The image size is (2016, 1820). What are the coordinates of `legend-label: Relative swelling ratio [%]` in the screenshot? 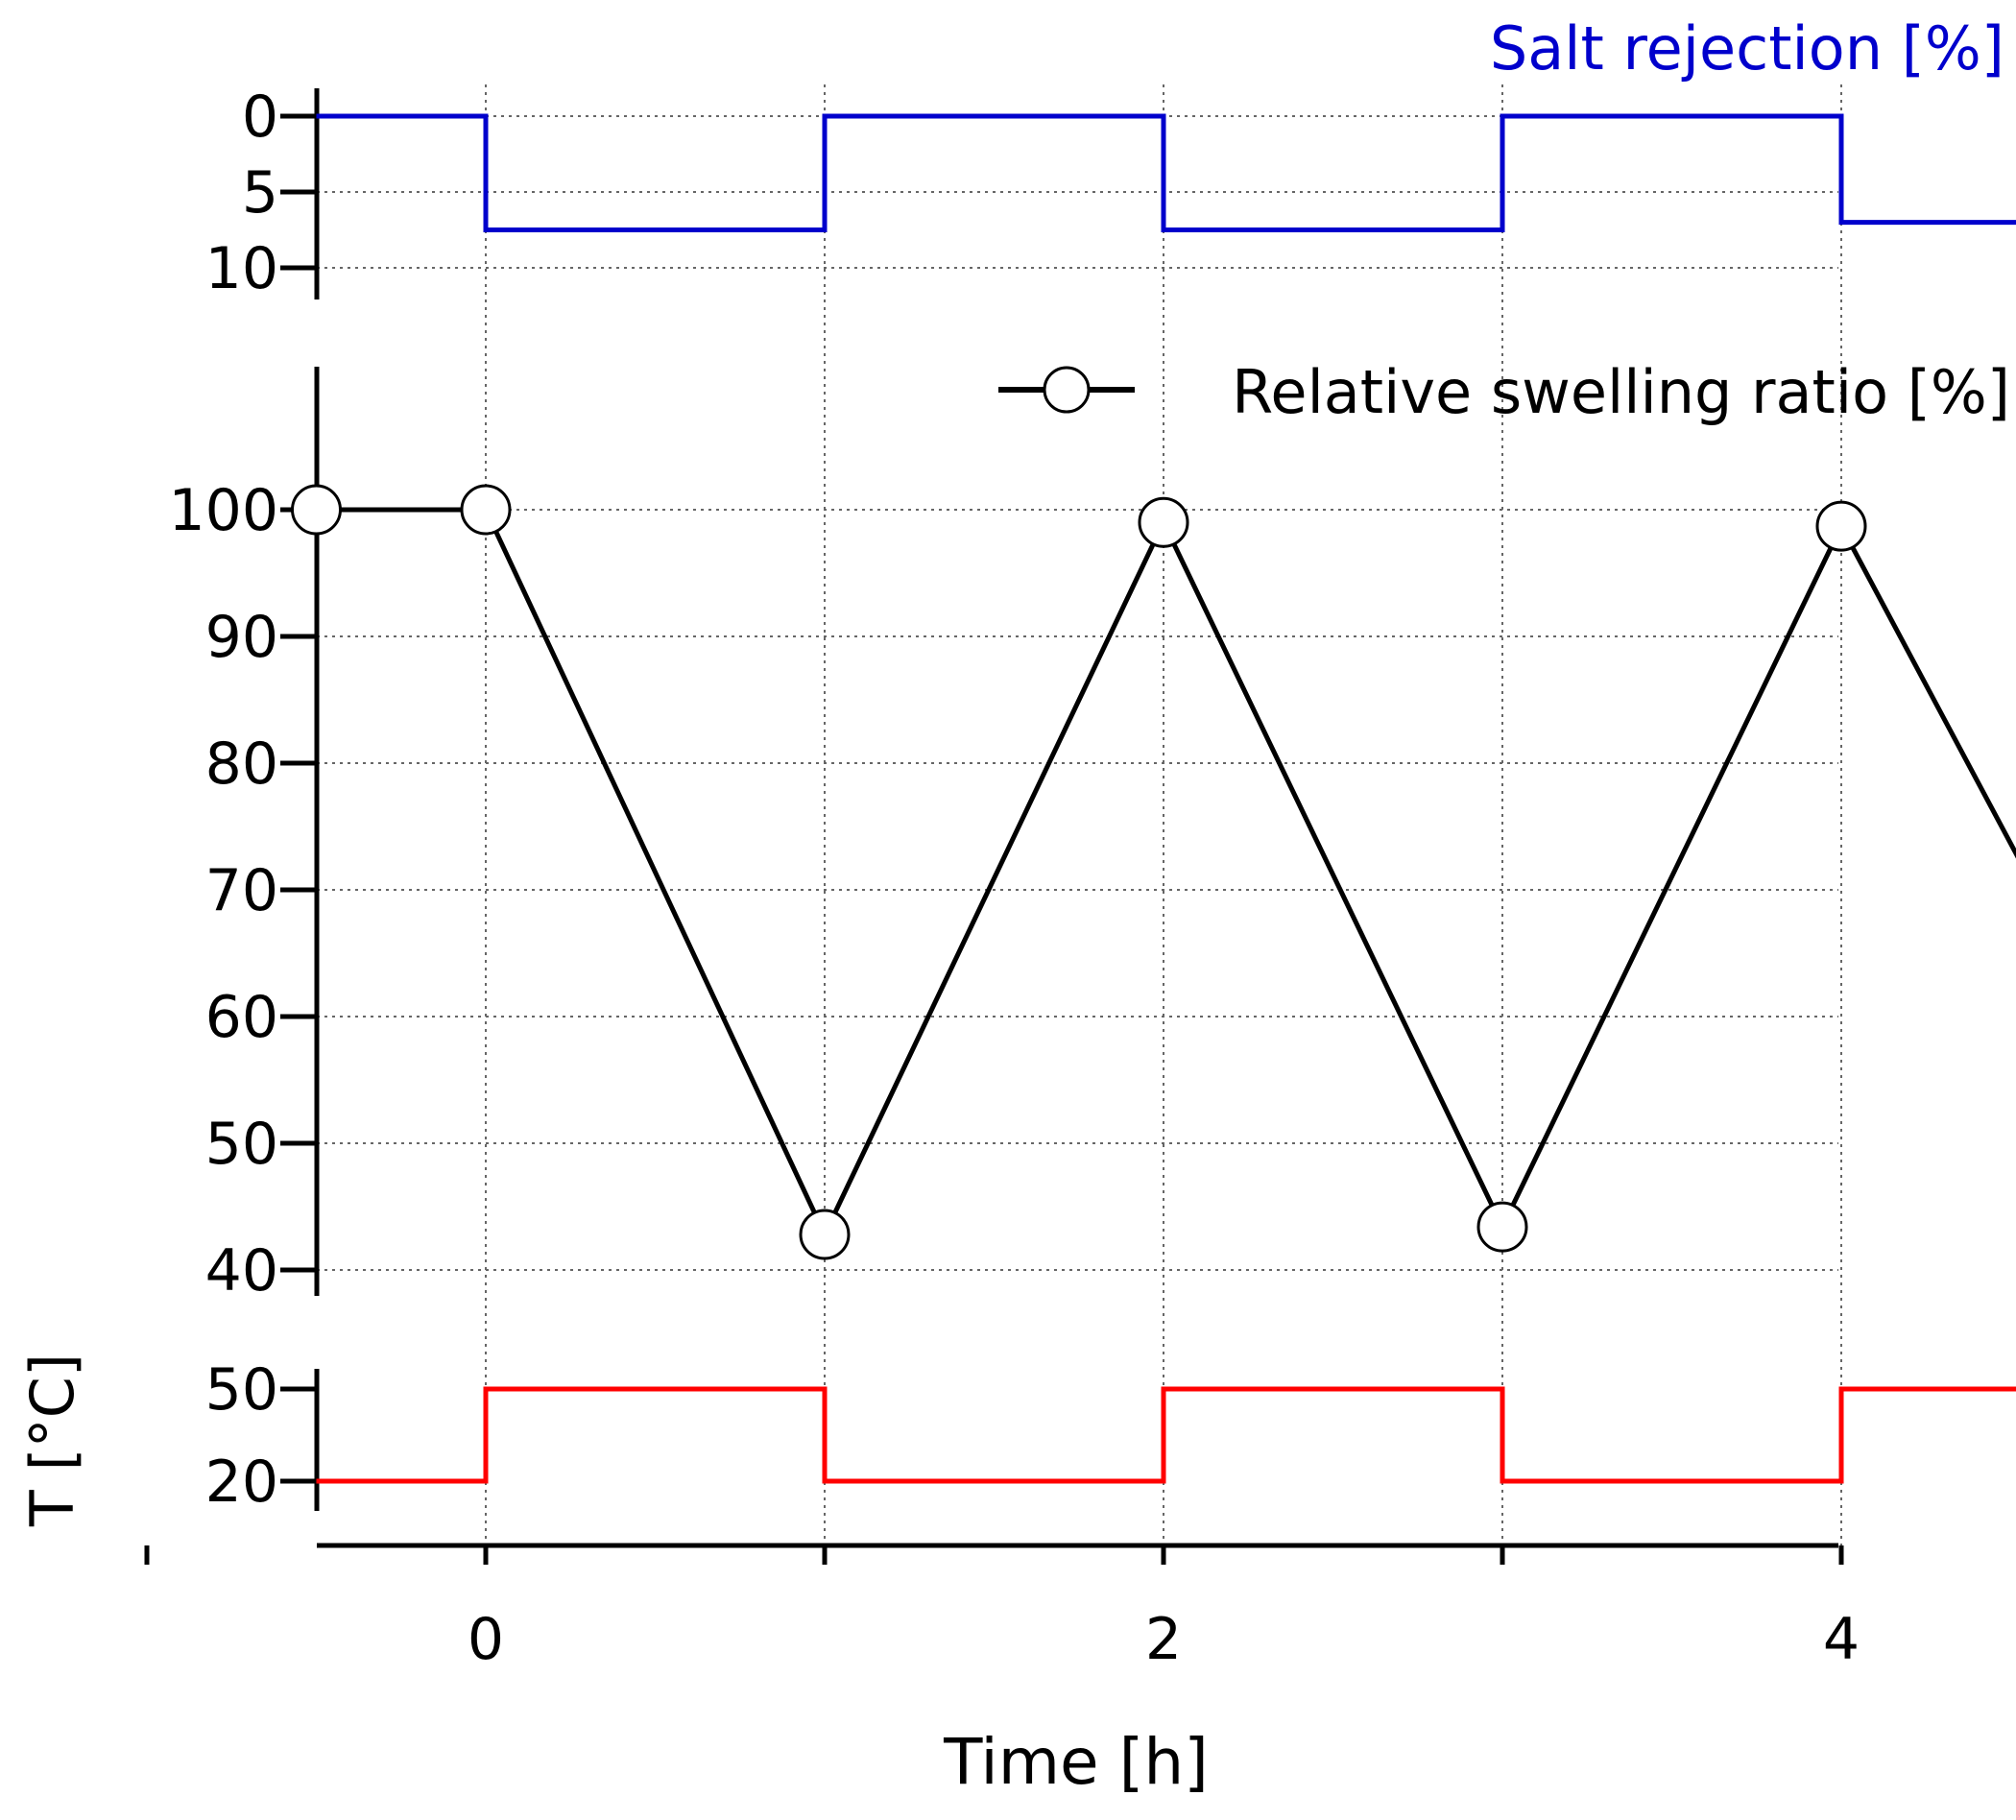 It's located at (1621, 392).